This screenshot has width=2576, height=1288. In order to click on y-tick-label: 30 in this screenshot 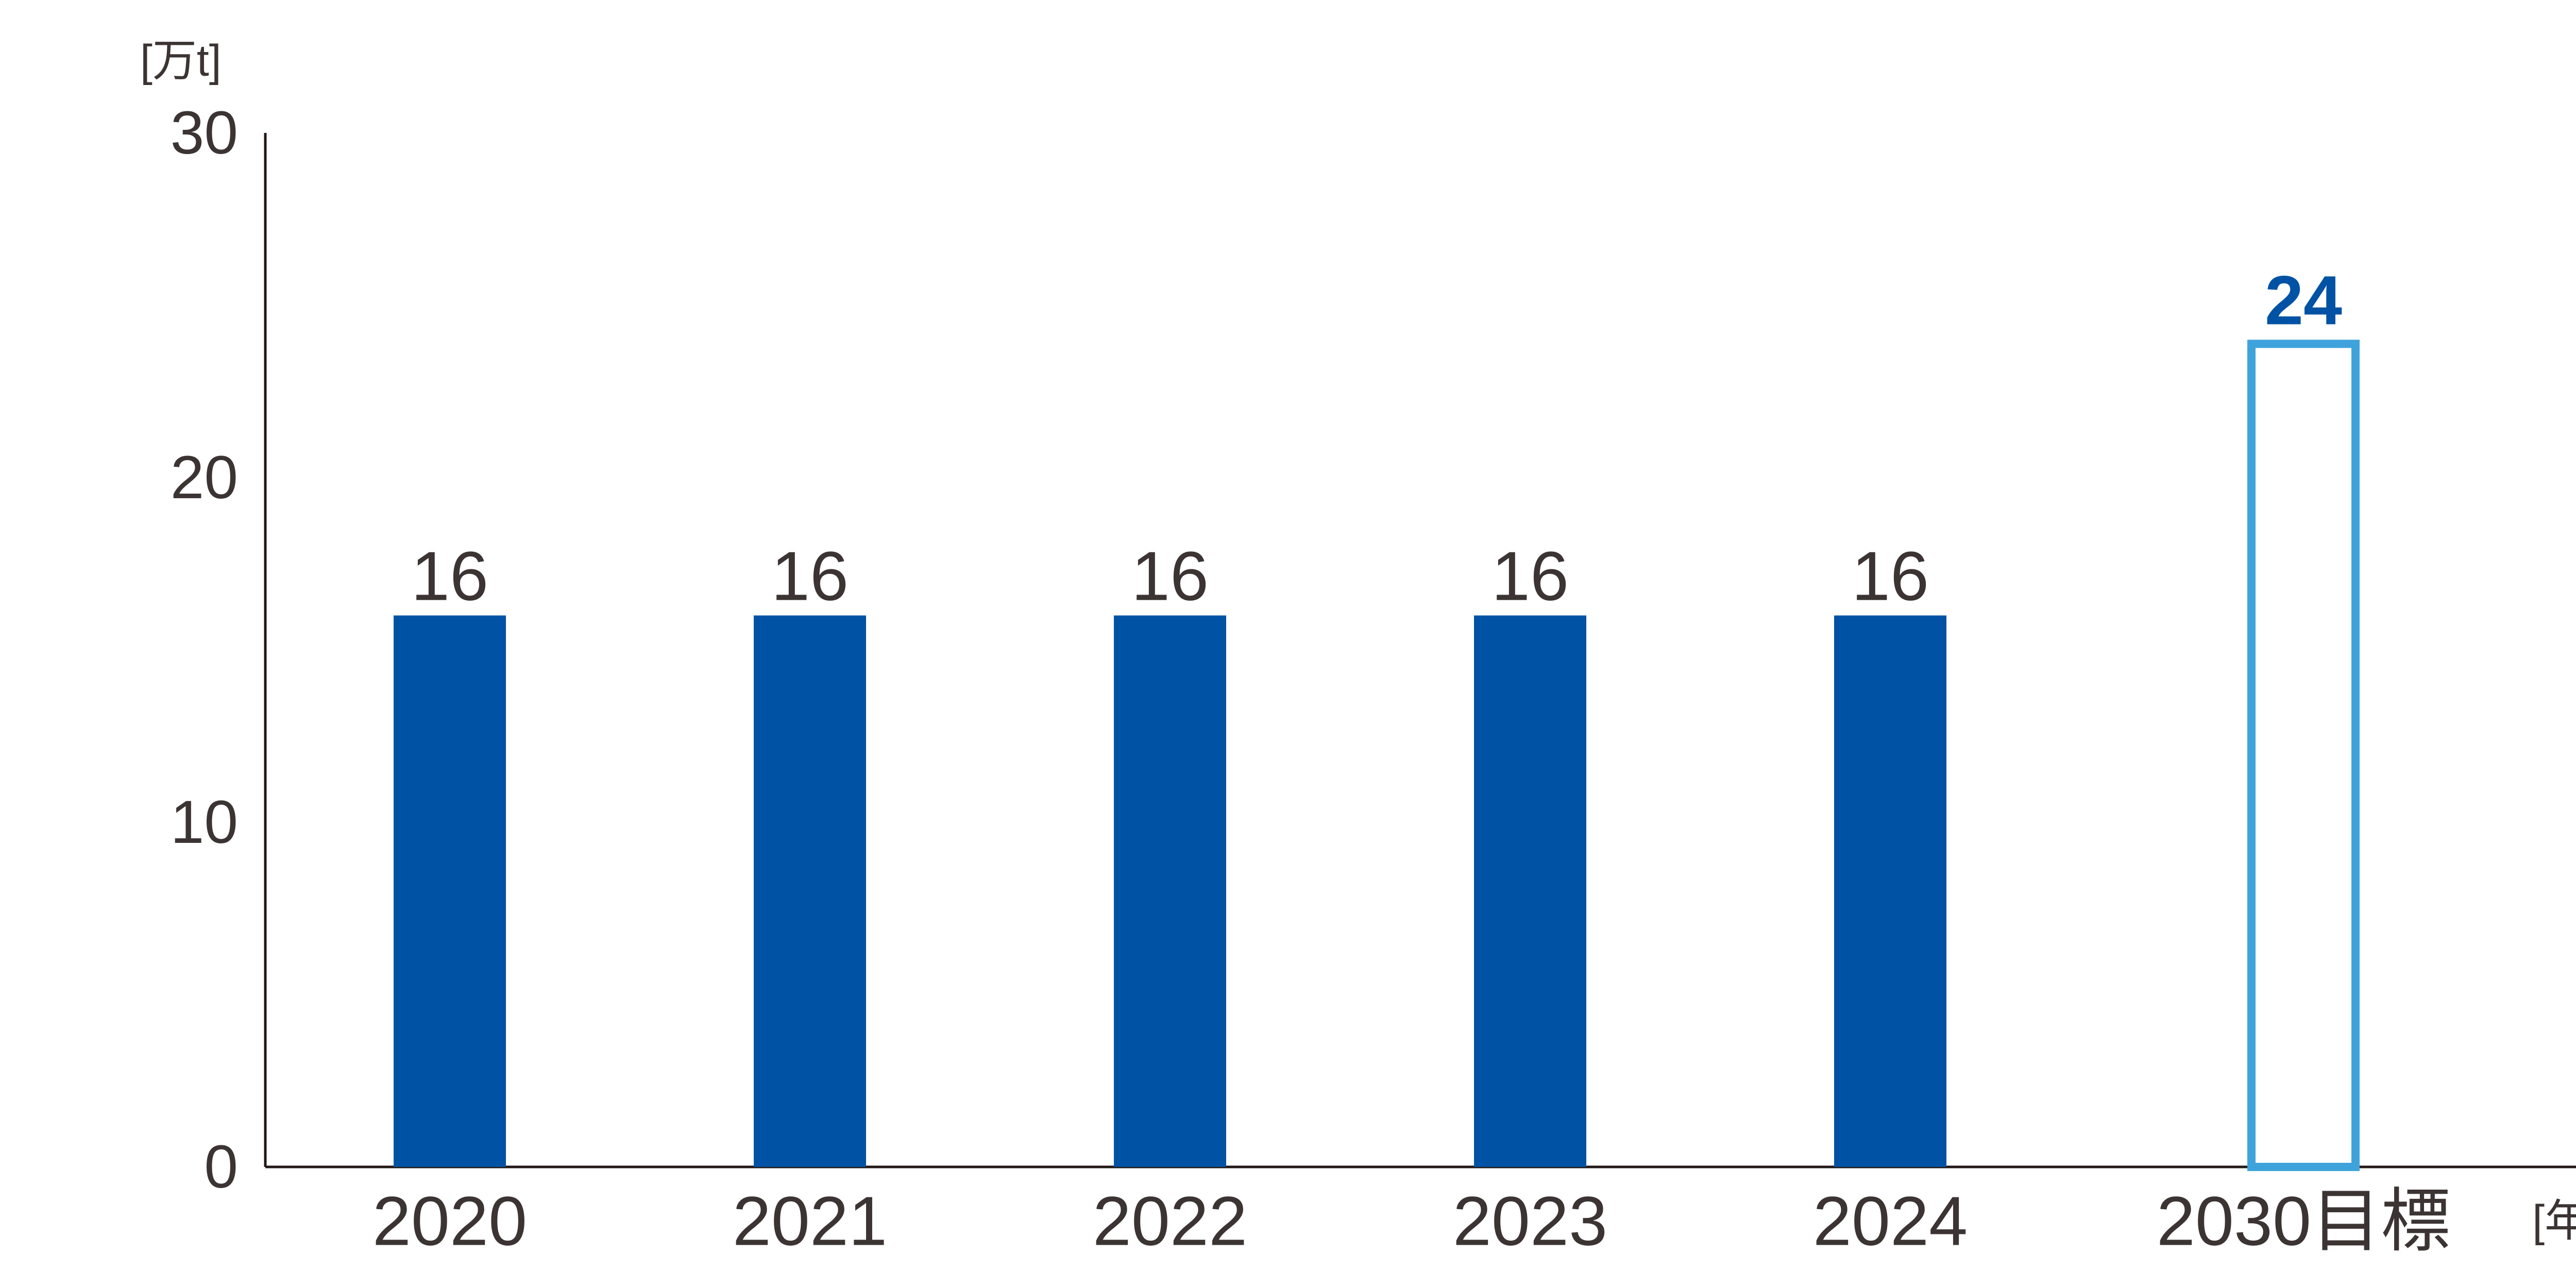, I will do `click(204, 133)`.